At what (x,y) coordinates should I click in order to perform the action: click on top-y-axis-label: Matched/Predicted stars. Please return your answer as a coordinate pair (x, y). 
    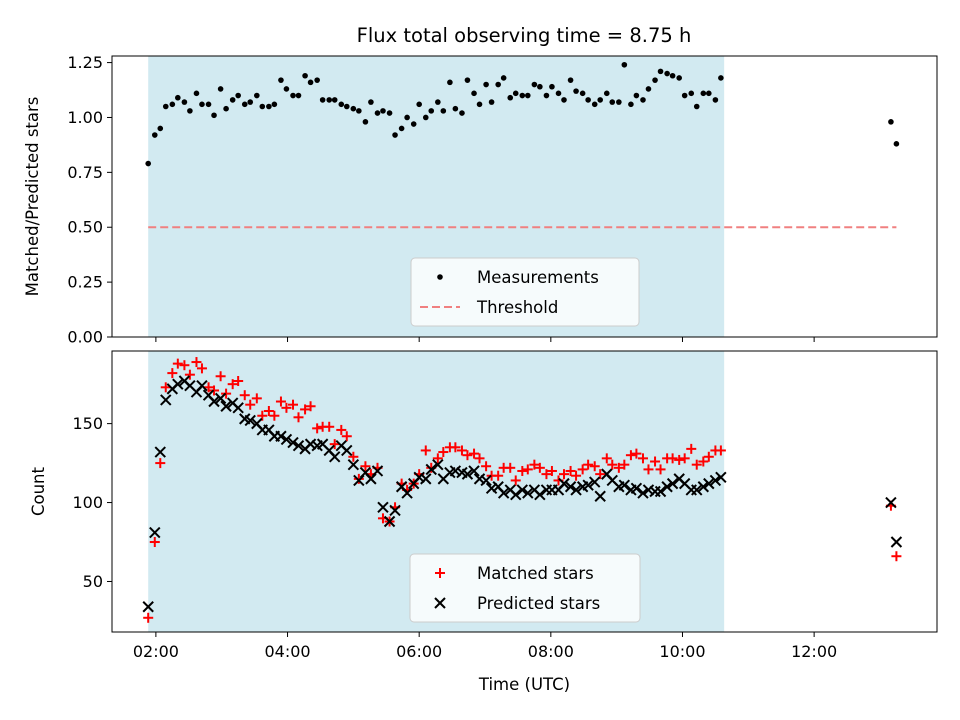
    Looking at the image, I should click on (32, 197).